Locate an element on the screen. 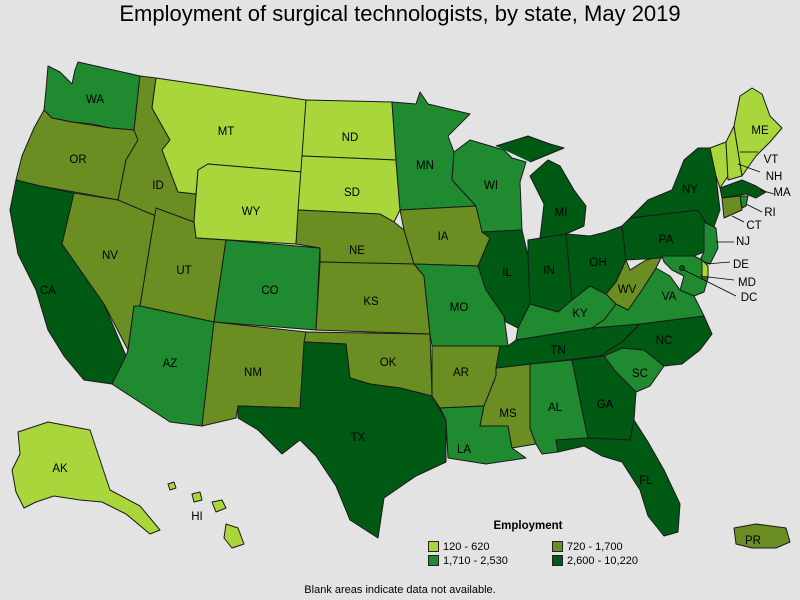  label-CO: CO is located at coordinates (269, 291).